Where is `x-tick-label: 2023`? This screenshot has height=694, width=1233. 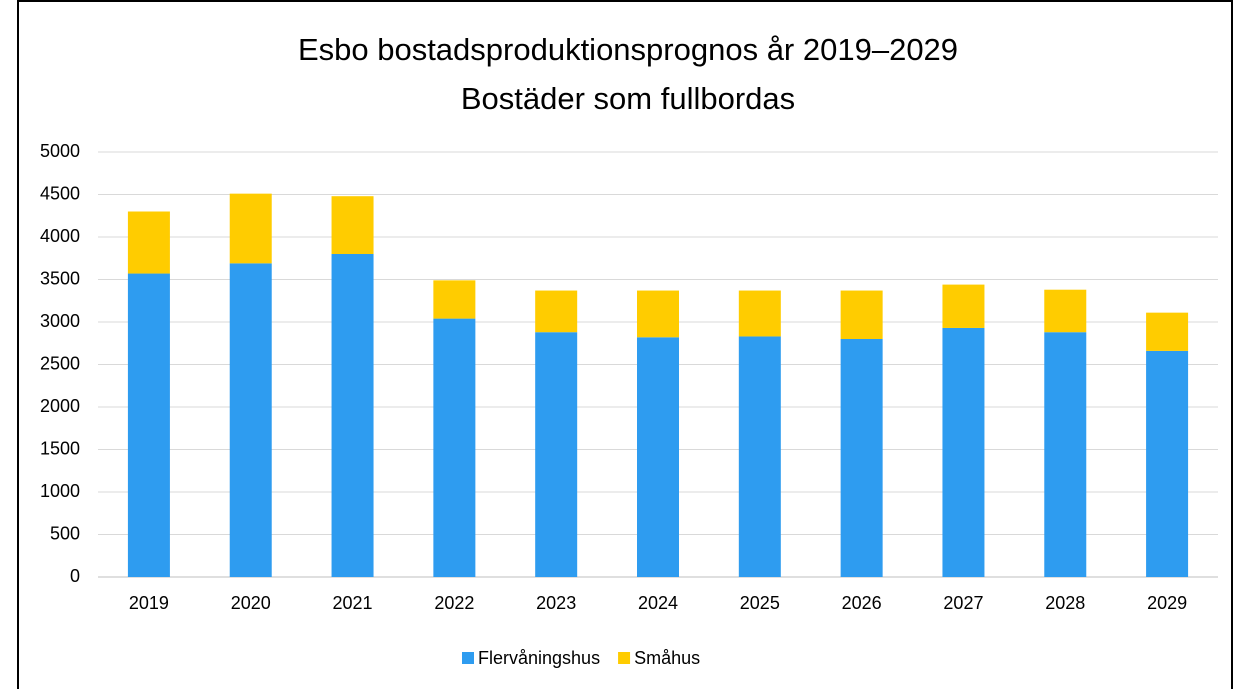 x-tick-label: 2023 is located at coordinates (556, 603).